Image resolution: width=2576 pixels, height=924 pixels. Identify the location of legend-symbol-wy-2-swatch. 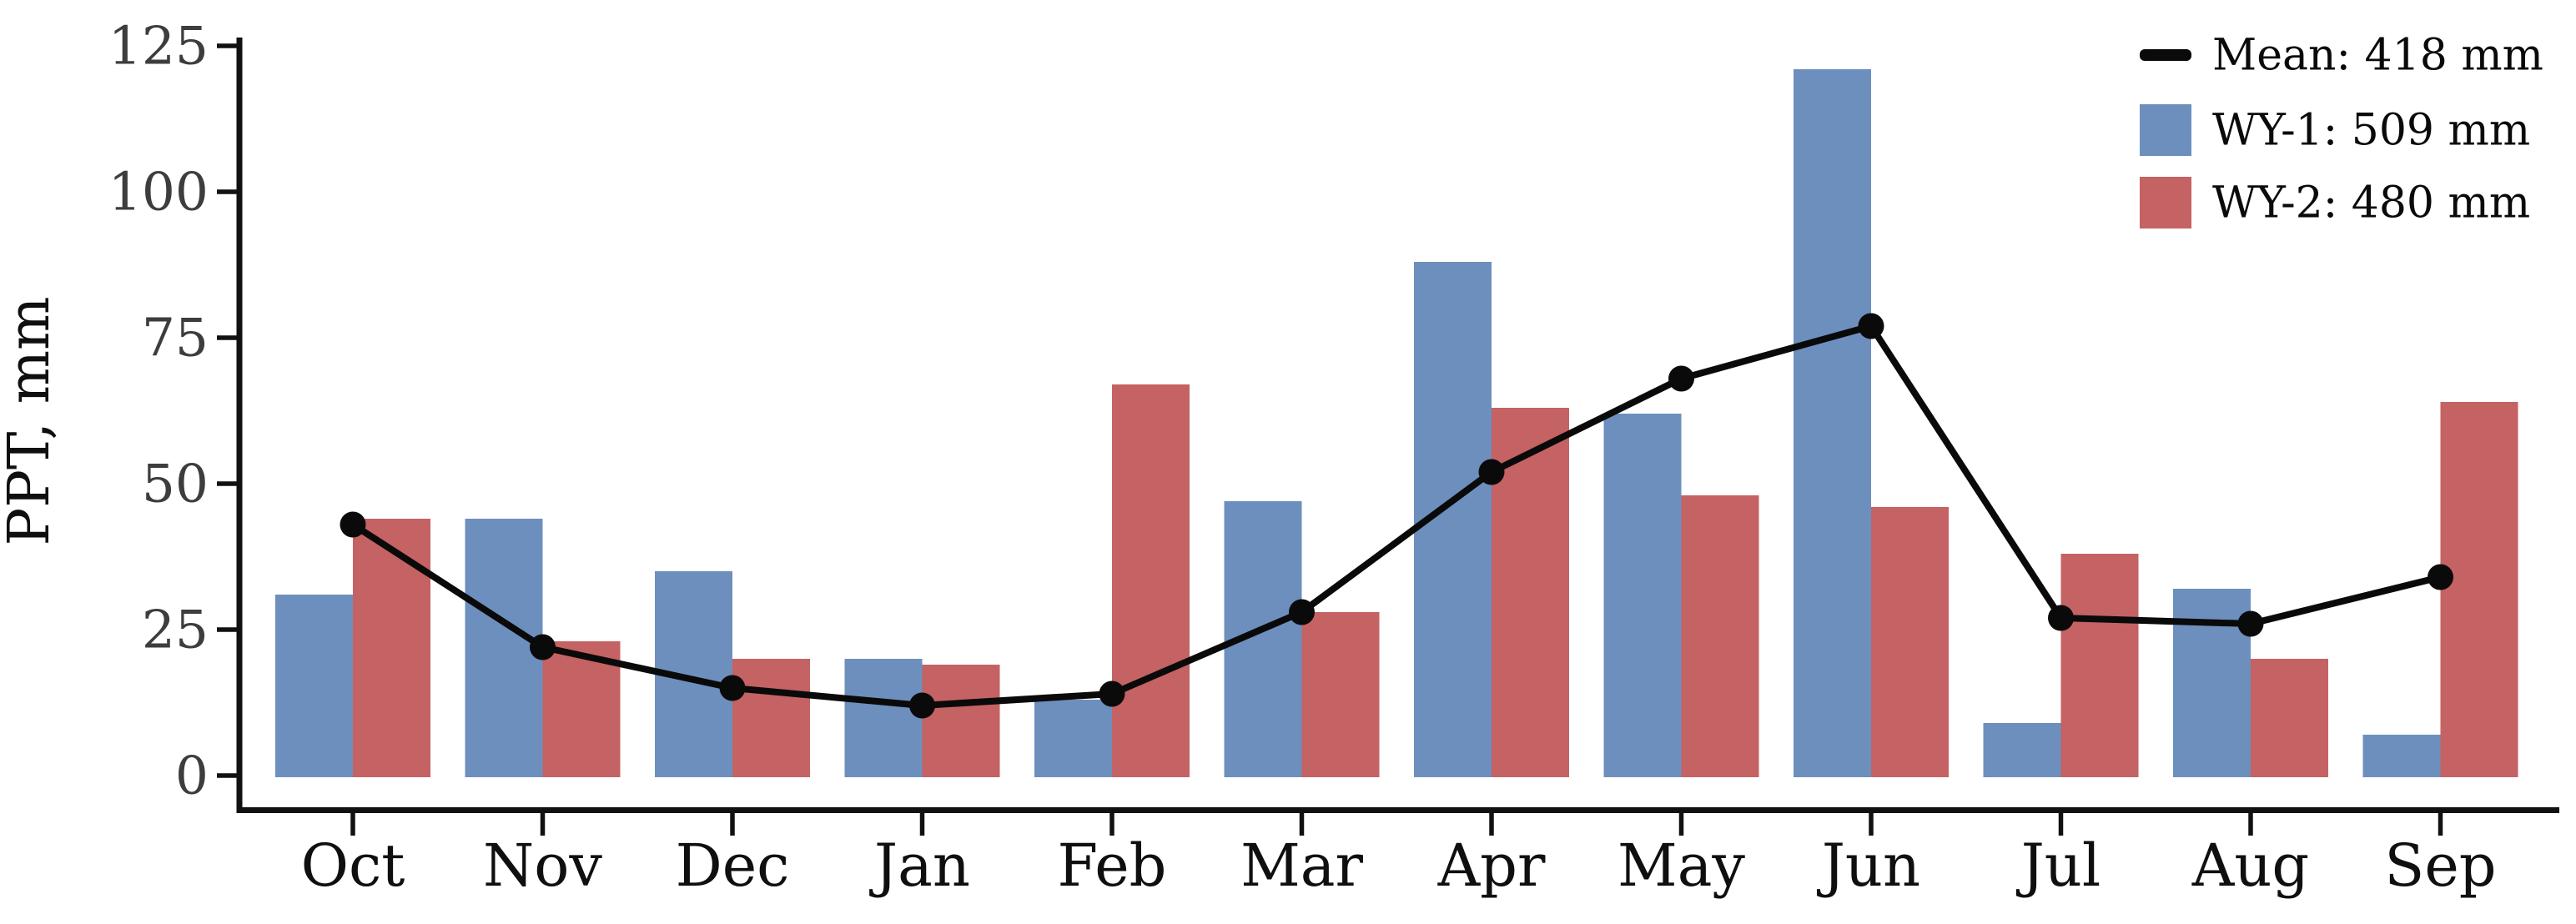
(2165, 202).